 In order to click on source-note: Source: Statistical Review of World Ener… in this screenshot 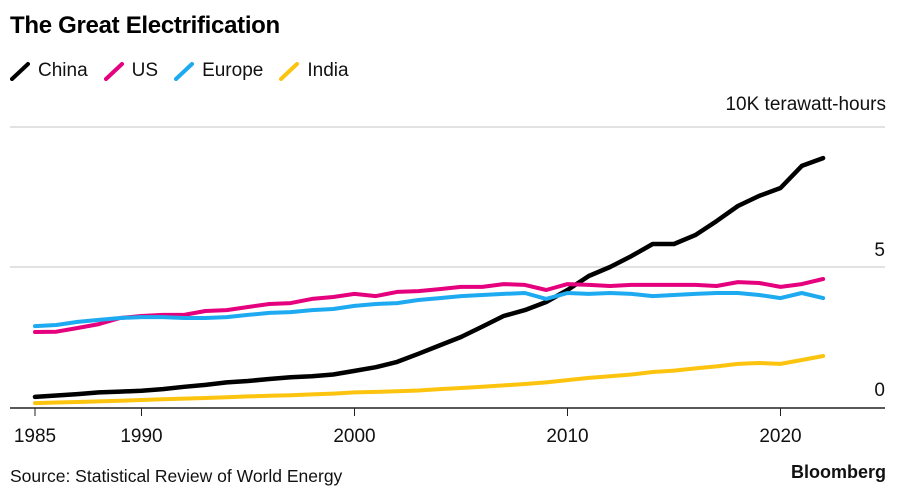, I will do `click(176, 476)`.